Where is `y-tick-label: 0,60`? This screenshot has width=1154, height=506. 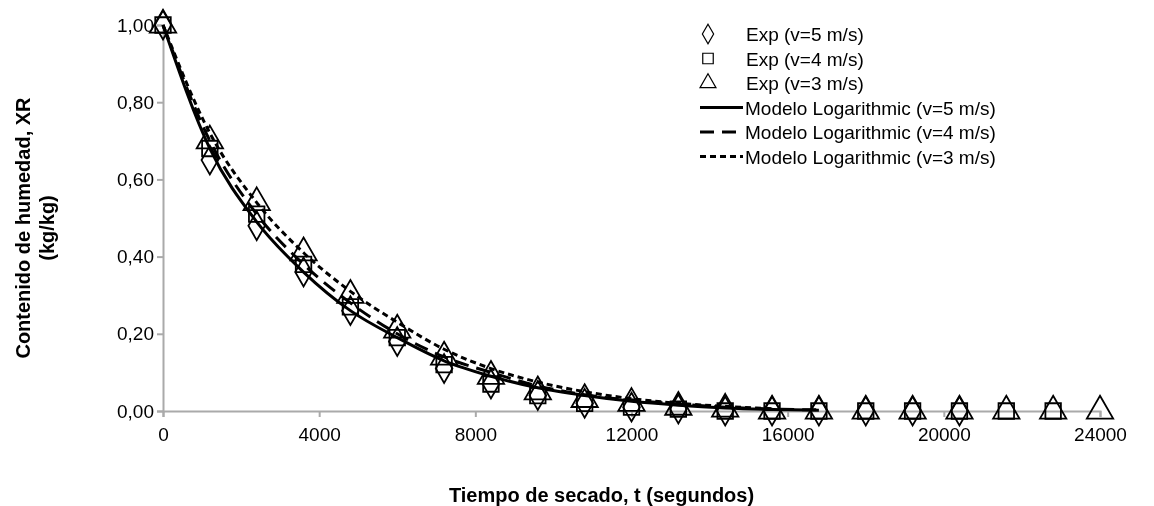 y-tick-label: 0,60 is located at coordinates (135, 179).